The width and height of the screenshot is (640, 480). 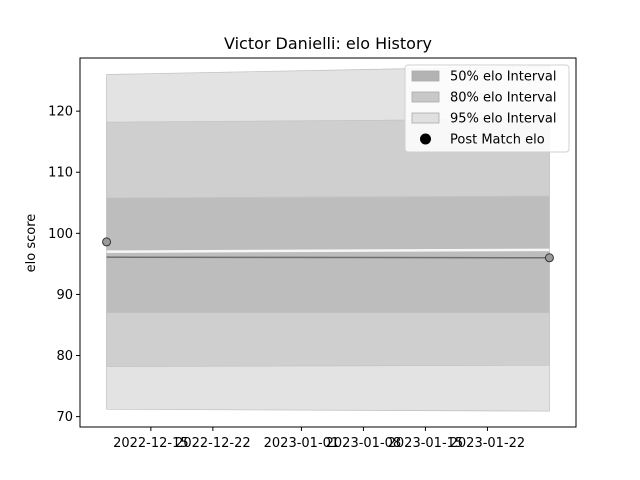 I want to click on legend-marker-post-match, so click(x=425, y=139).